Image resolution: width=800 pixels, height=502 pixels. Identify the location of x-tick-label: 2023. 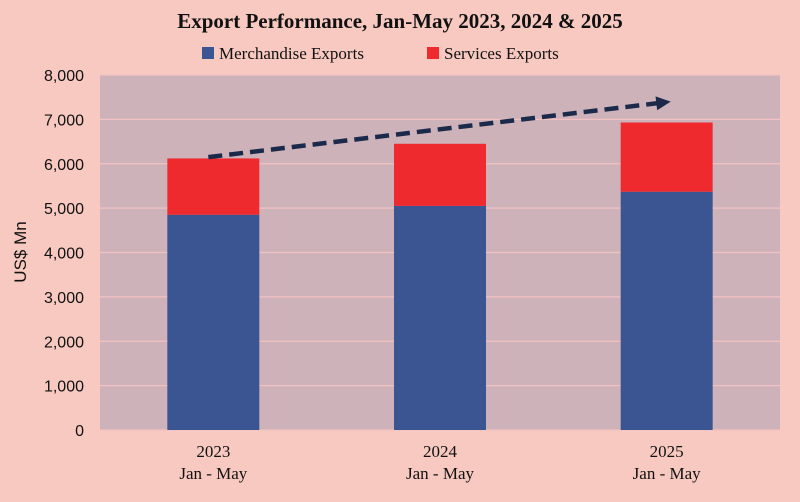
(213, 451).